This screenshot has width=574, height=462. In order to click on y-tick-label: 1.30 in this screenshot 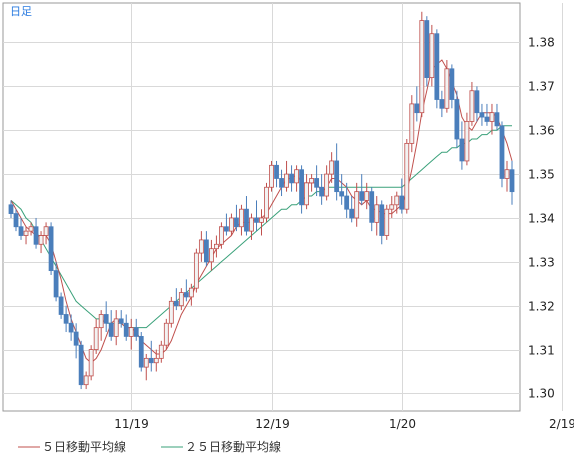, I will do `click(541, 394)`.